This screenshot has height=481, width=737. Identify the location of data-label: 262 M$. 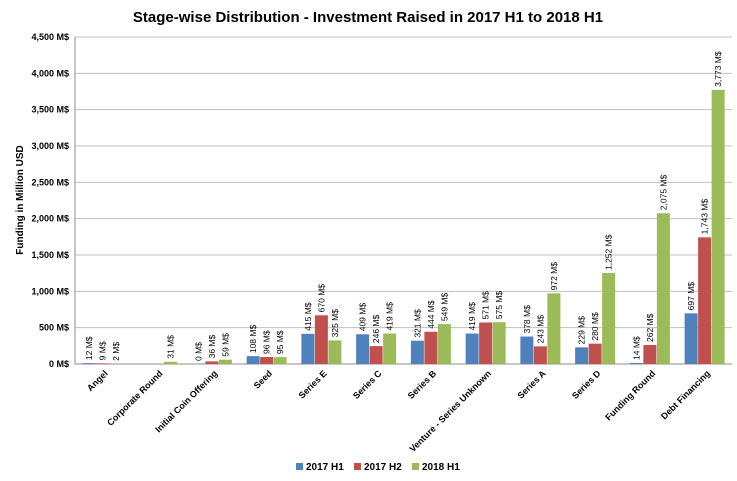
(650, 327).